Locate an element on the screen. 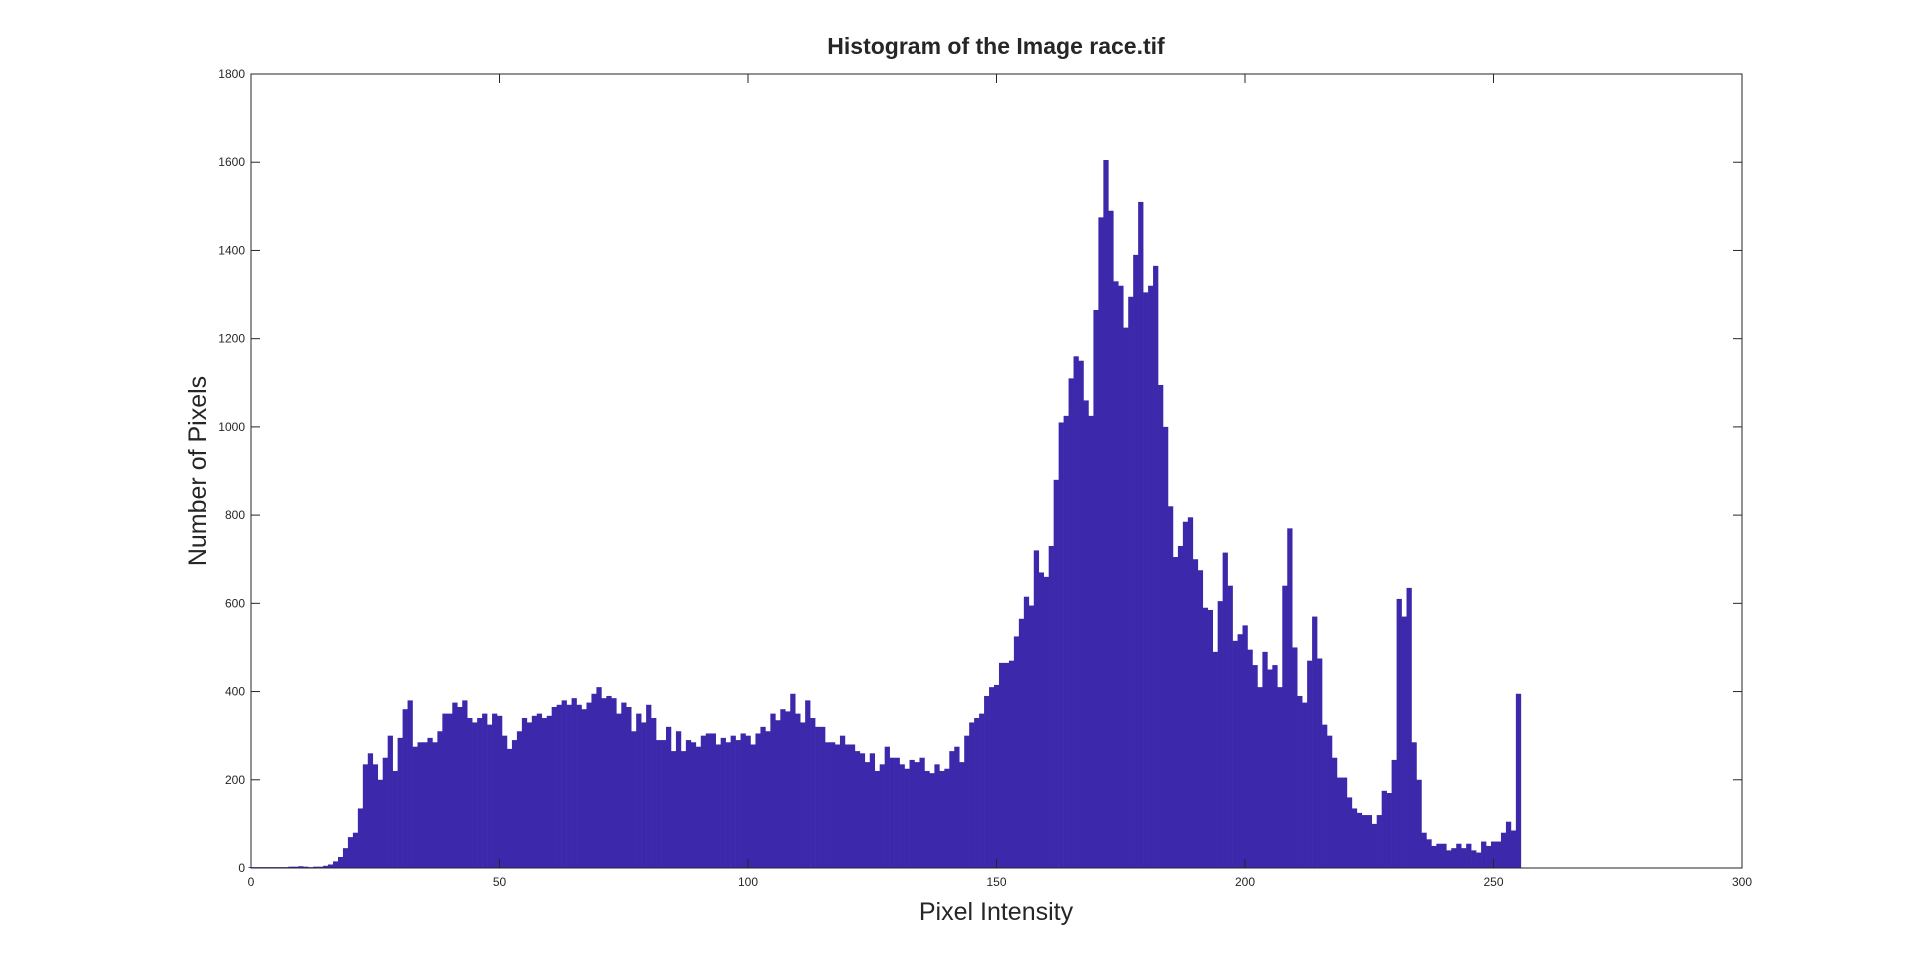 This screenshot has width=1920, height=978. y-tick-label: 1000 is located at coordinates (231, 427).